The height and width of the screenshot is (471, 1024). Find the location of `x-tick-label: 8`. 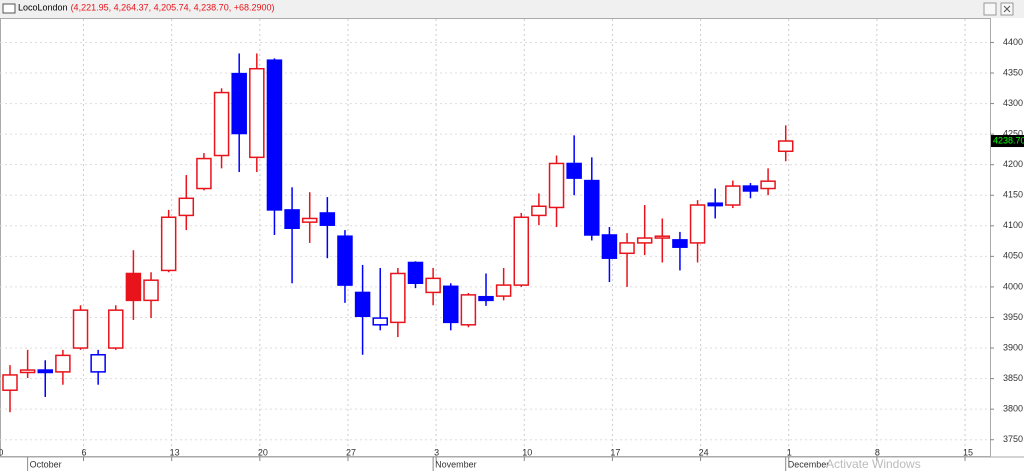

x-tick-label: 8 is located at coordinates (877, 452).